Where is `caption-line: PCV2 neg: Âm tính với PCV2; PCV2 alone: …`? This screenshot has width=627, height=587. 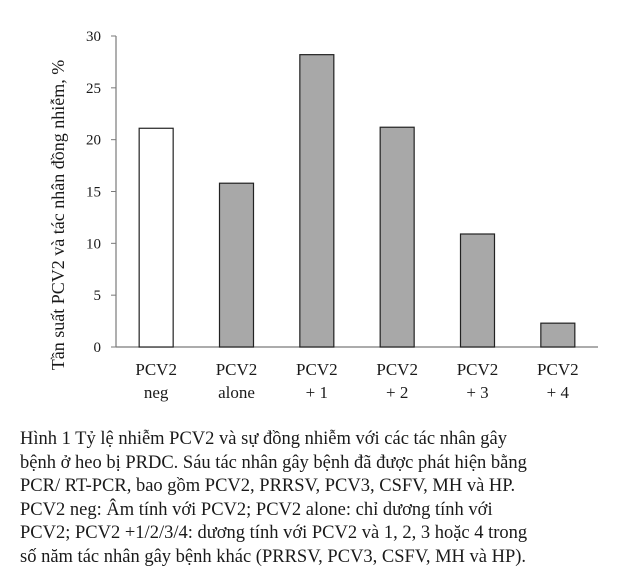 caption-line: PCV2 neg: Âm tính với PCV2; PCV2 alone: … is located at coordinates (256, 509).